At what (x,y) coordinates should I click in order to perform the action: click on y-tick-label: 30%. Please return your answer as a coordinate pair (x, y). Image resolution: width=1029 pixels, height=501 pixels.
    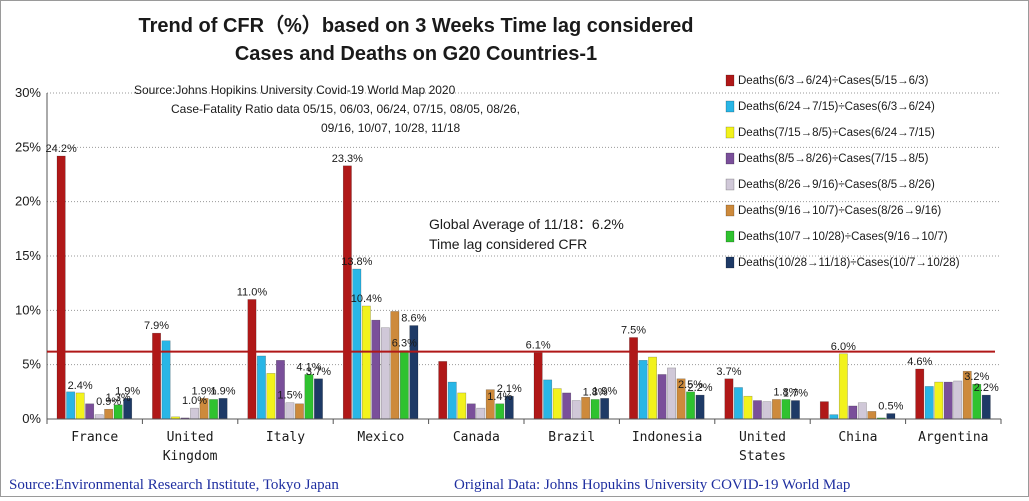
    Looking at the image, I should click on (28, 92).